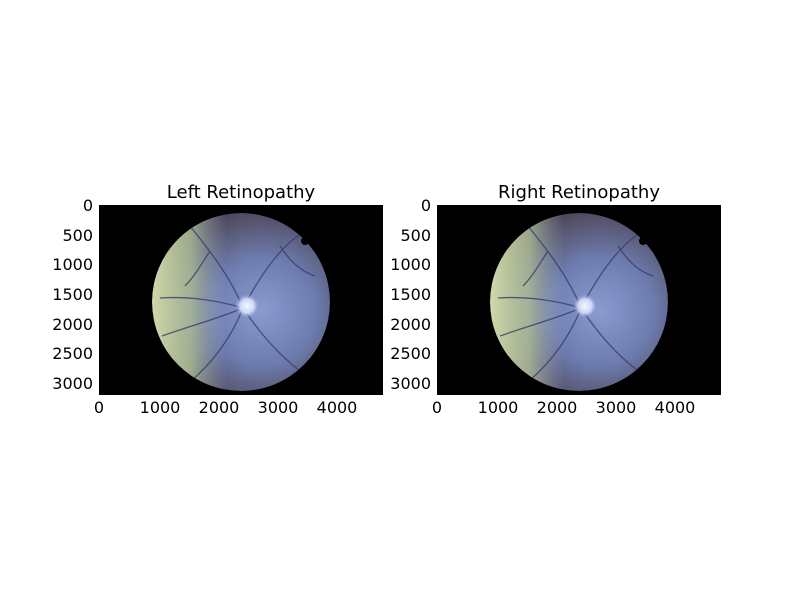 This screenshot has width=800, height=600. I want to click on left-panel-title: Left Retinopathy, so click(241, 192).